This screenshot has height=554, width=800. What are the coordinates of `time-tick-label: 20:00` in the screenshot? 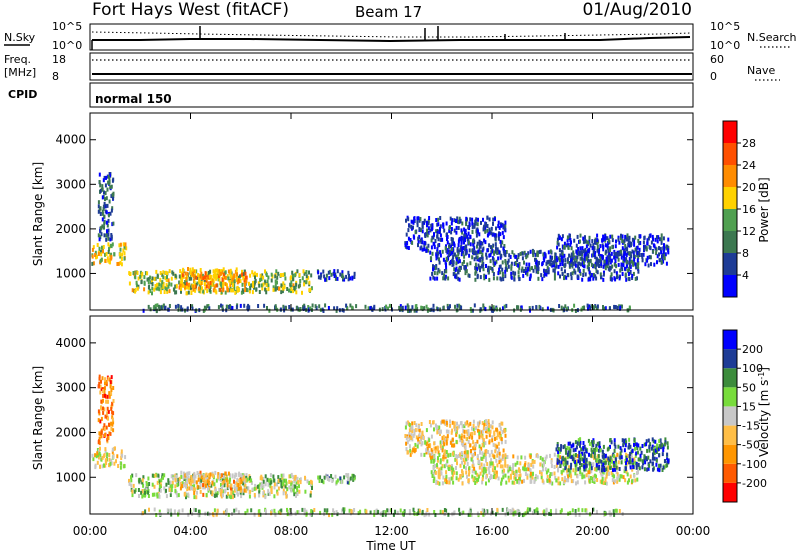 It's located at (592, 531).